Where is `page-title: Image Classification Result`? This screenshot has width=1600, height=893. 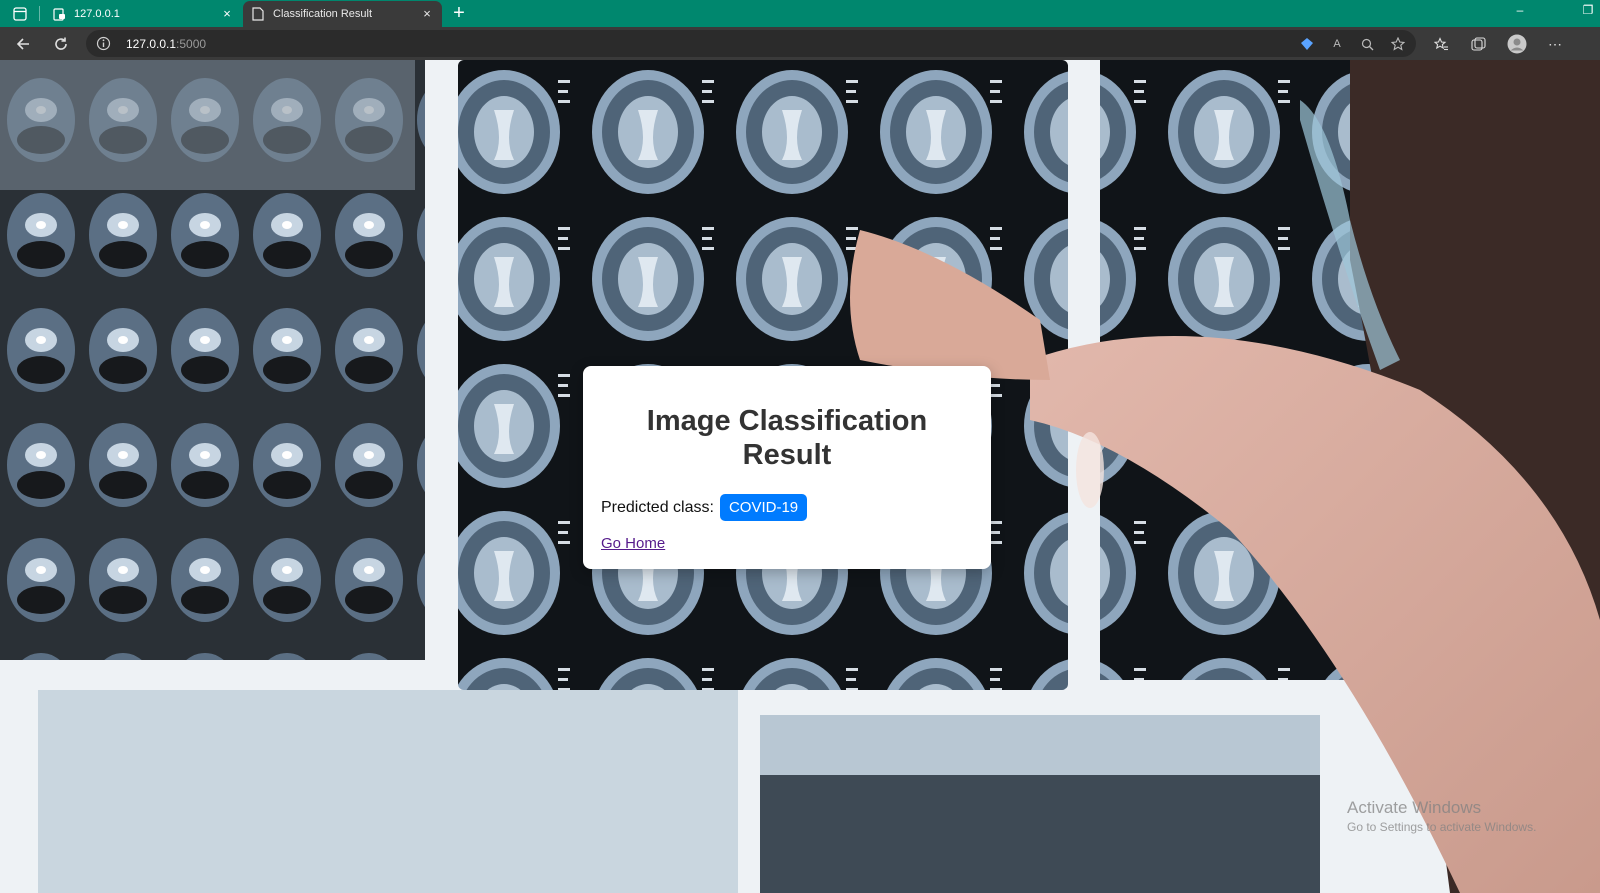
page-title: Image Classification Result is located at coordinates (787, 438).